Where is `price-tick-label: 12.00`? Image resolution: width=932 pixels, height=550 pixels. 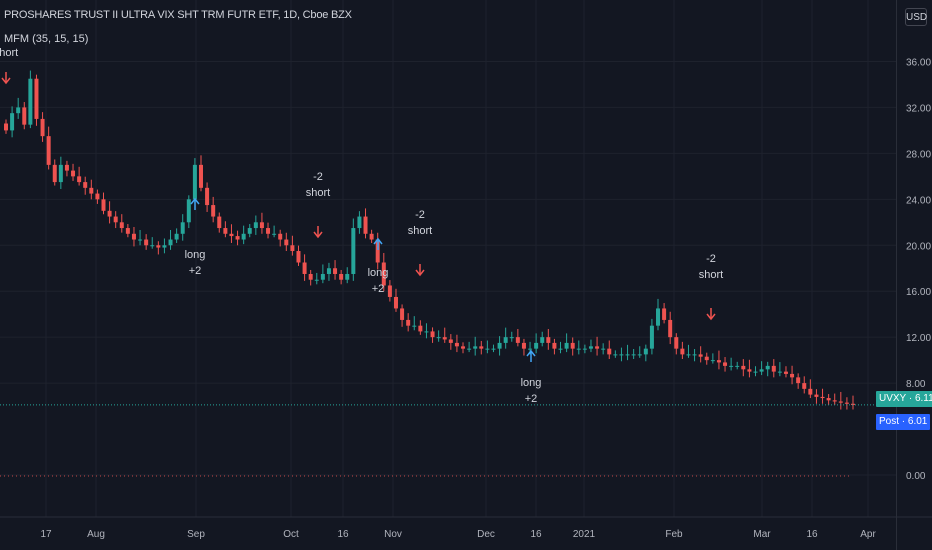
price-tick-label: 12.00 is located at coordinates (918, 338).